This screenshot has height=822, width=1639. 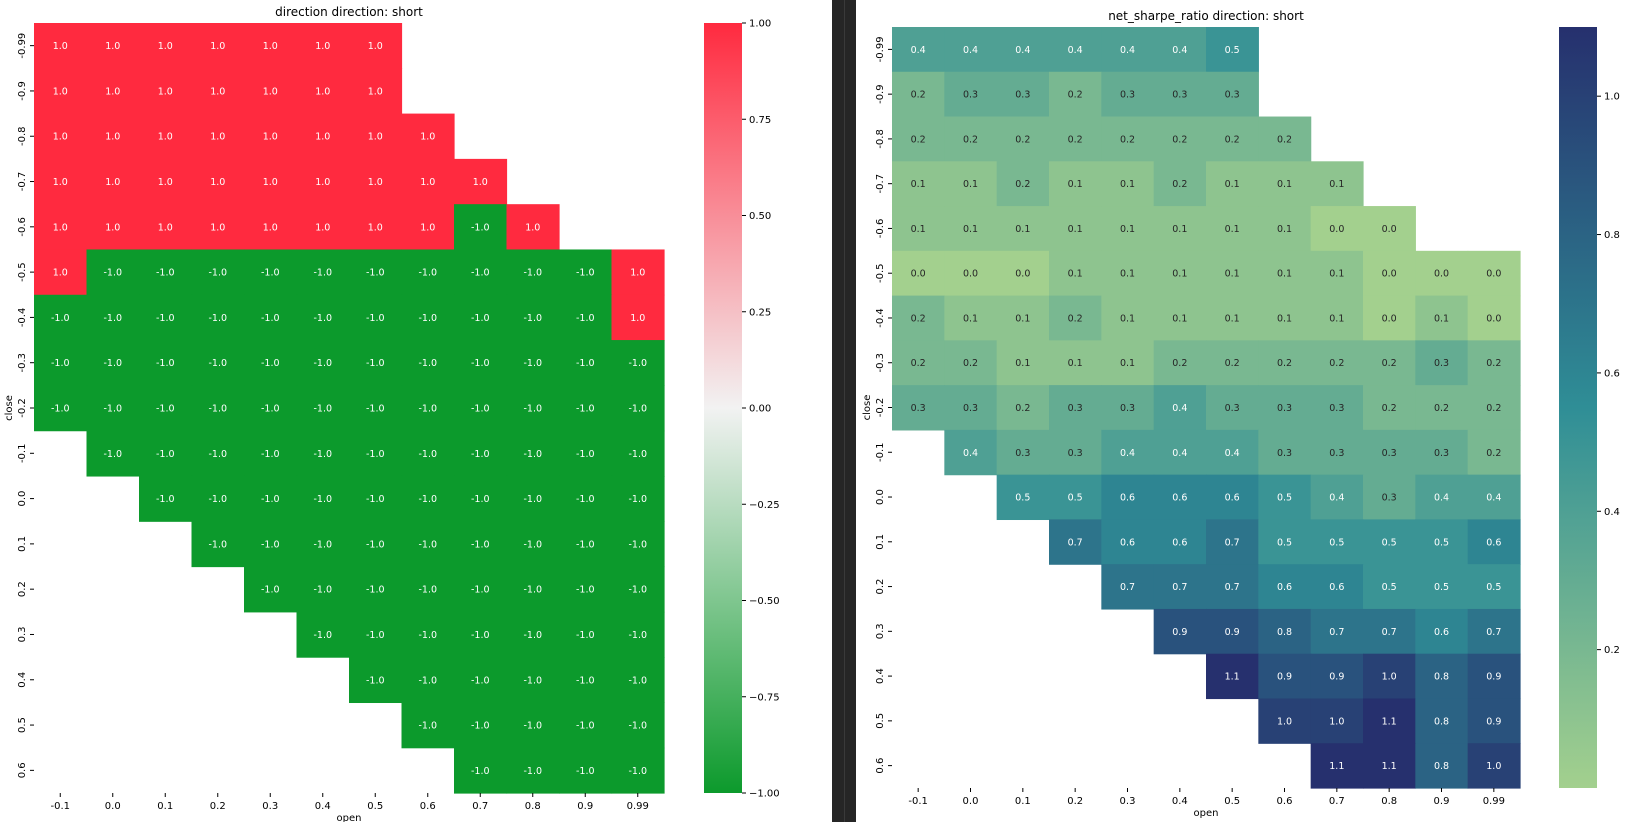 I want to click on cell-value-label: 0.9, so click(x=1232, y=632).